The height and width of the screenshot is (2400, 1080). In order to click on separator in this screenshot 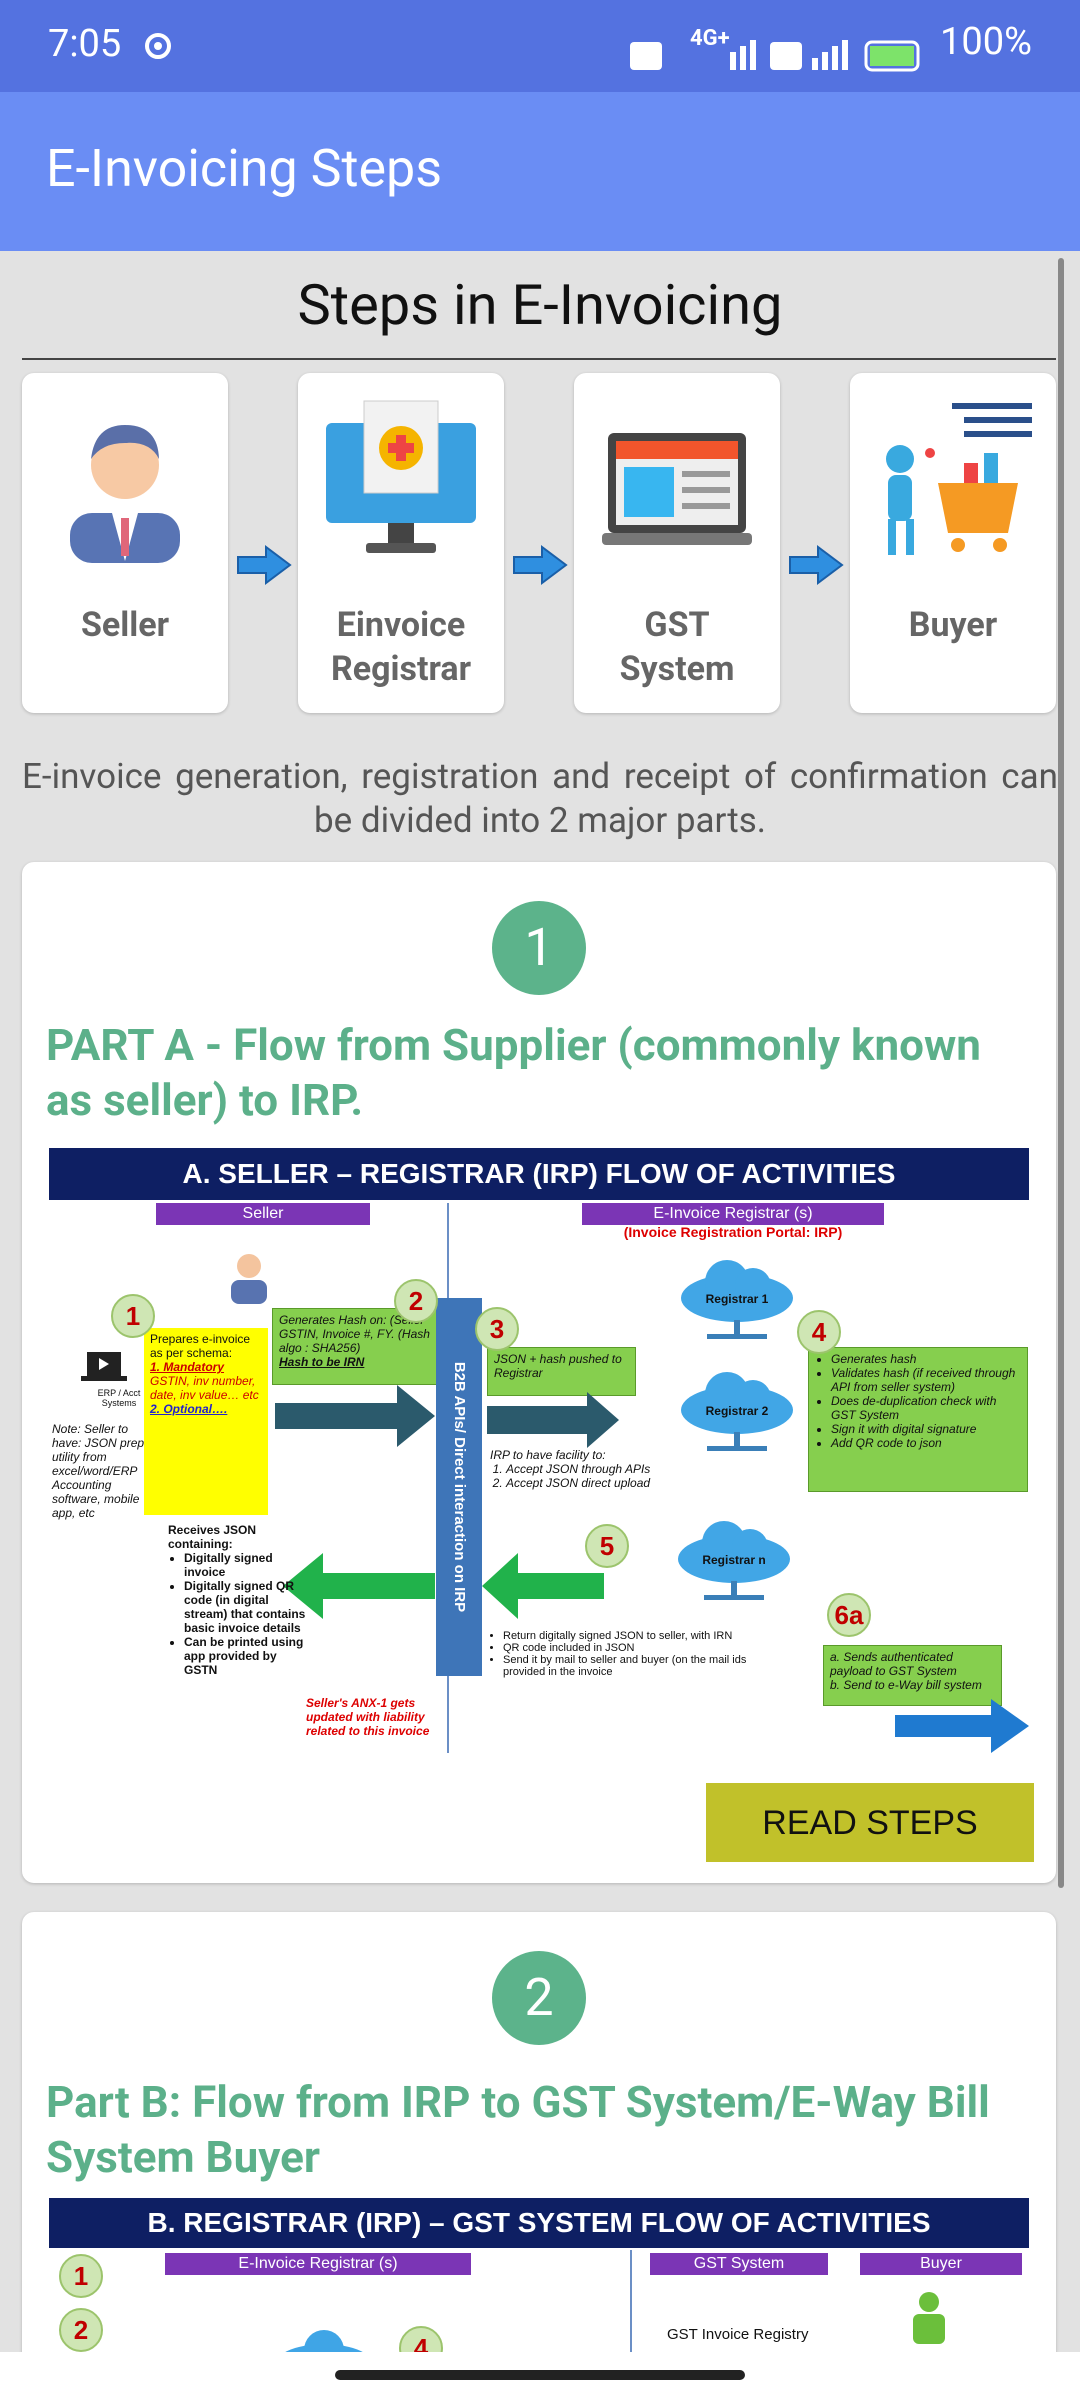, I will do `click(631, 2301)`.